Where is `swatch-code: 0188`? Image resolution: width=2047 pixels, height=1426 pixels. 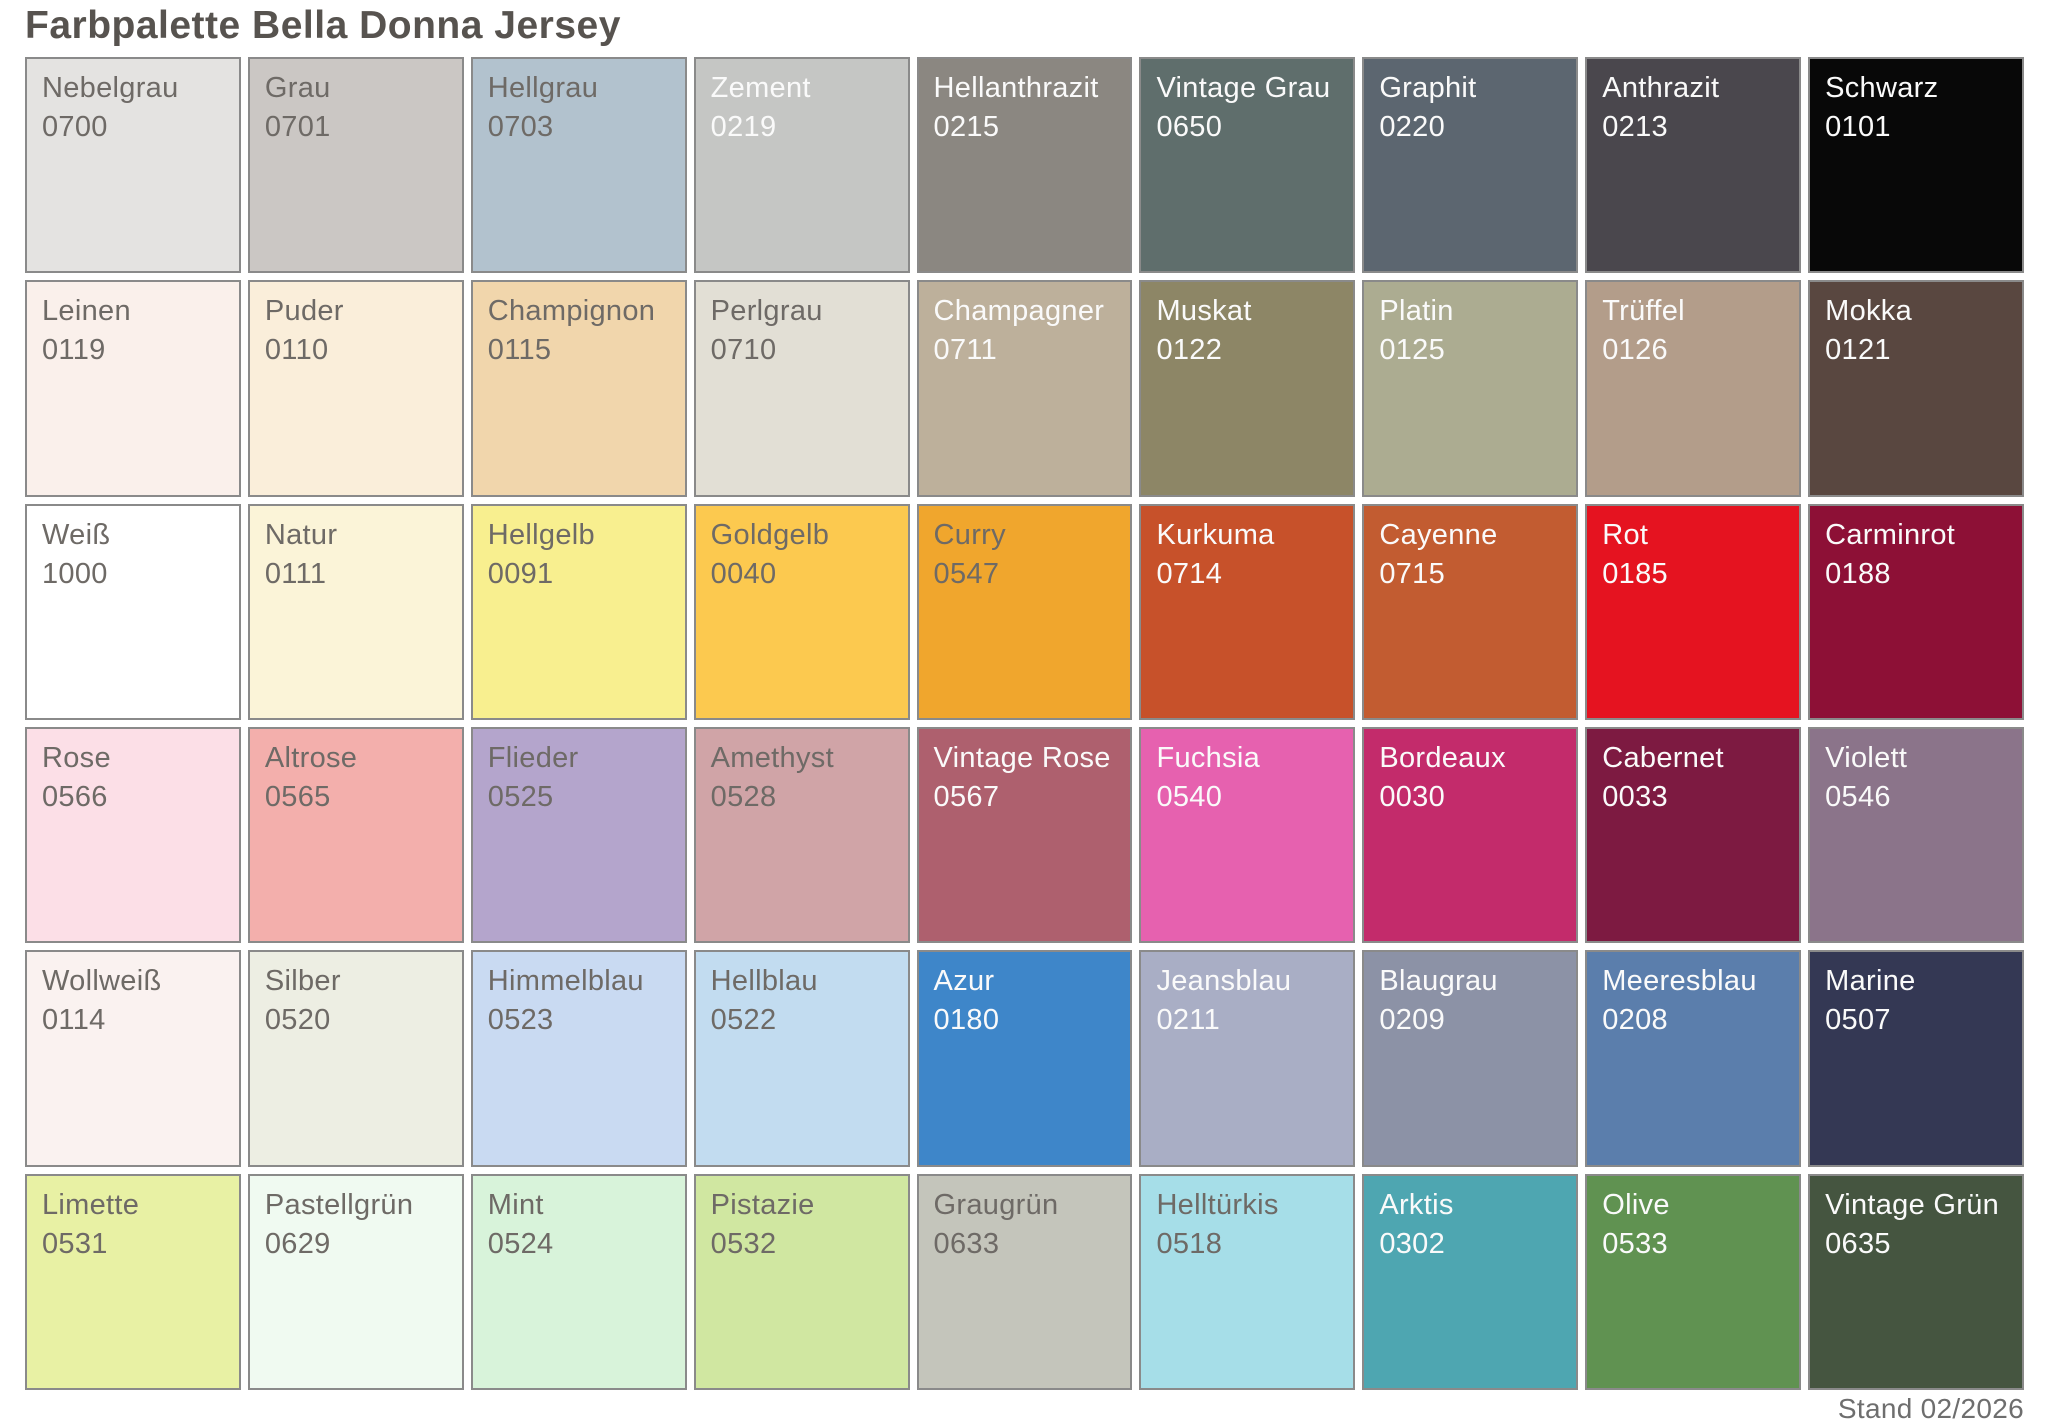 swatch-code: 0188 is located at coordinates (1858, 573).